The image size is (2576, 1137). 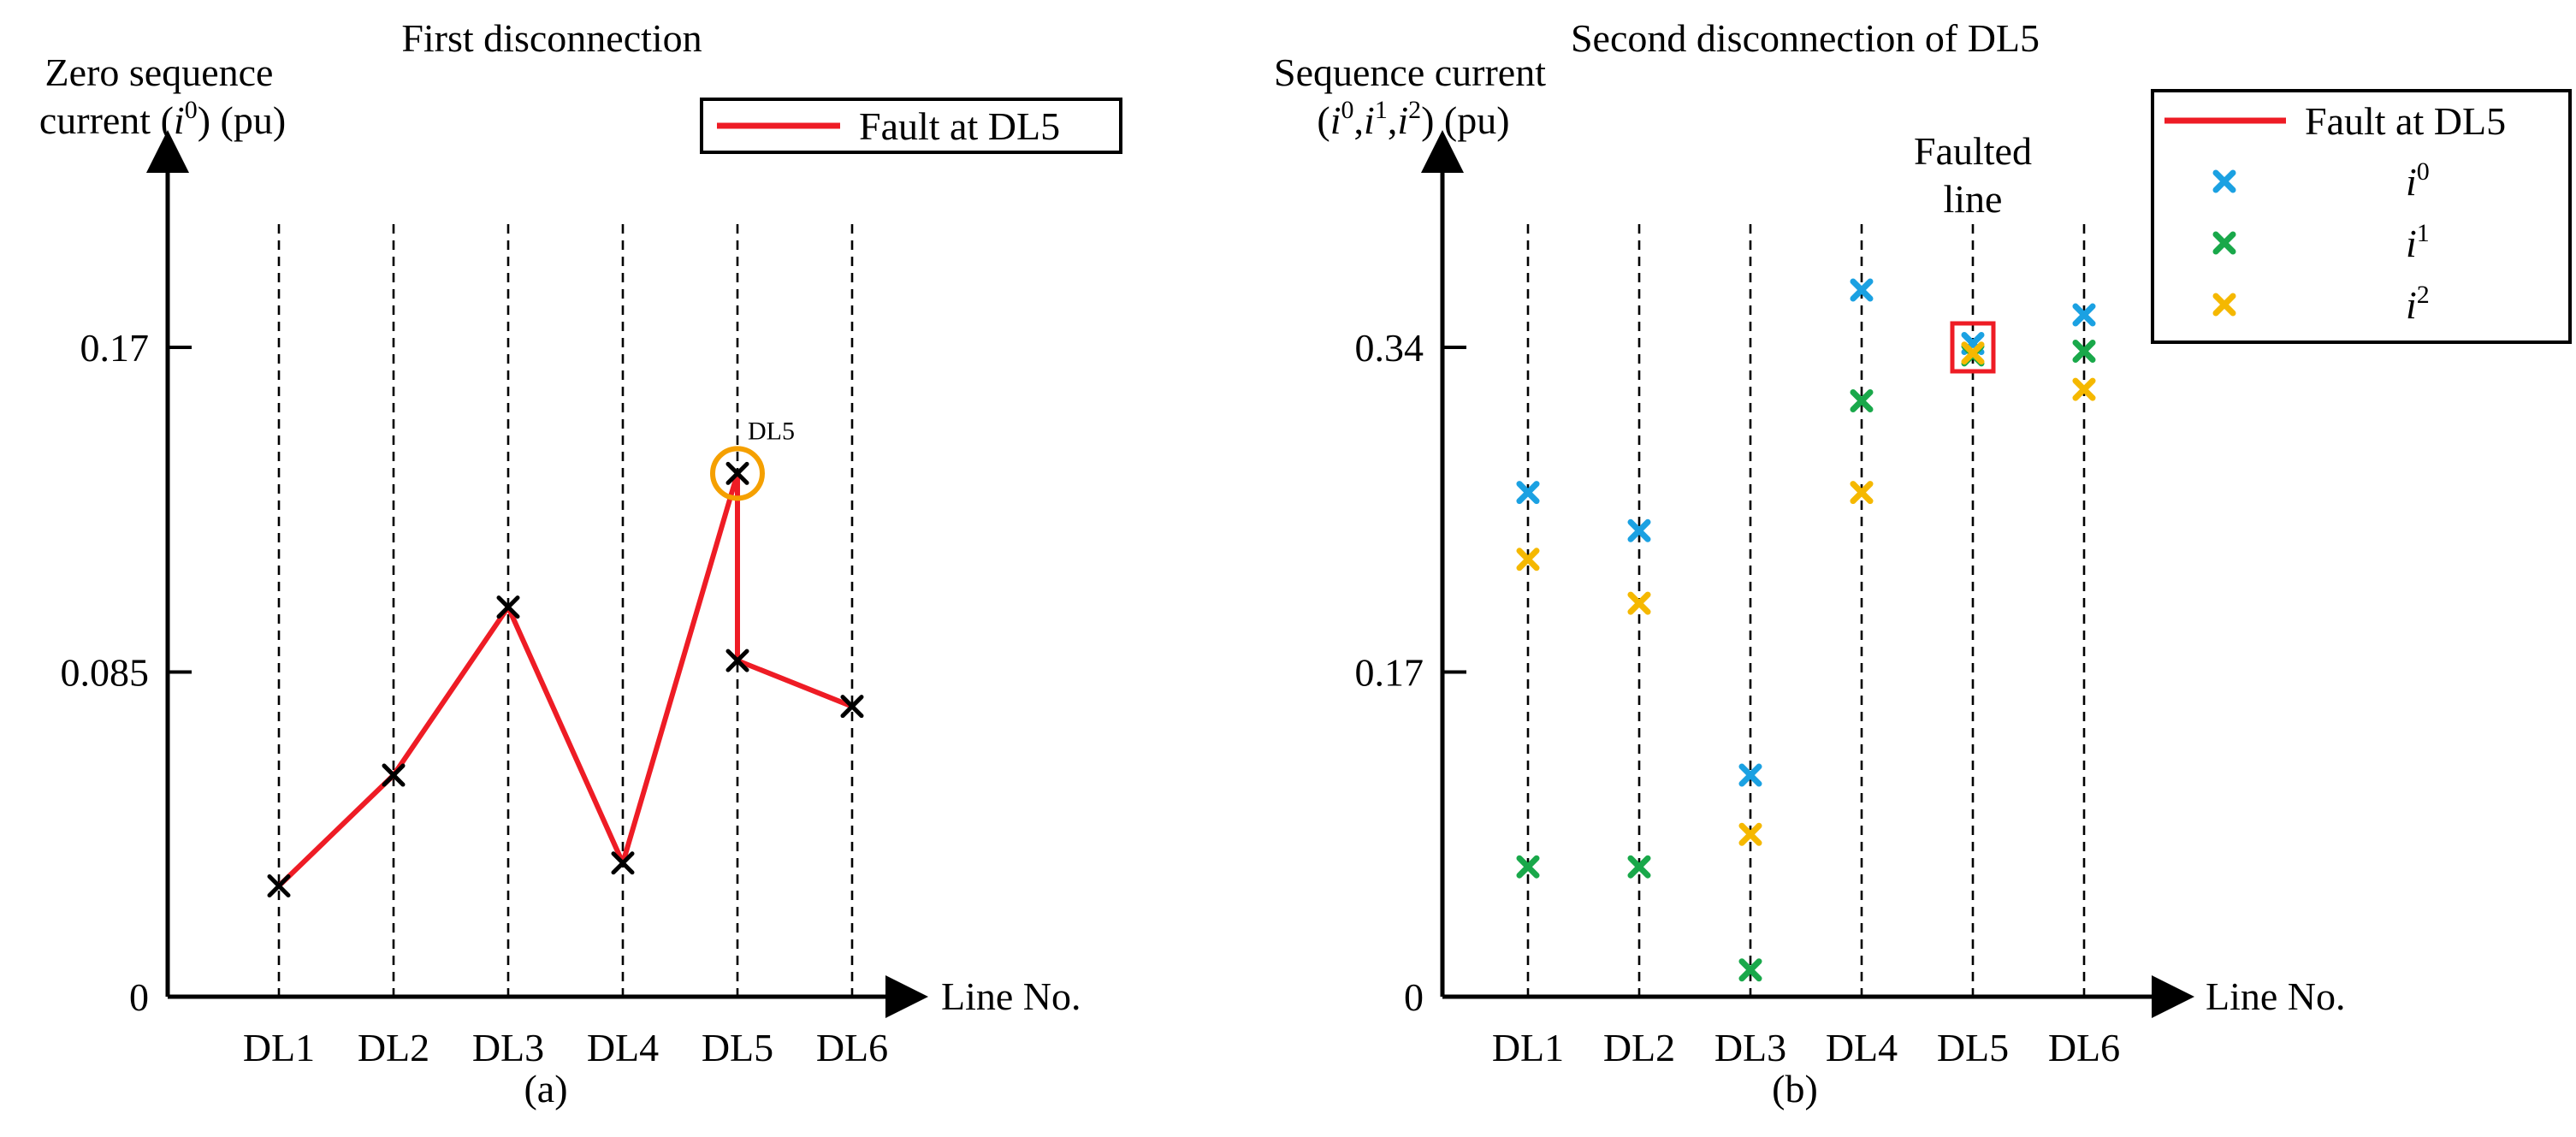 I want to click on panel-b-ytick-label: 0.34, so click(x=1389, y=348).